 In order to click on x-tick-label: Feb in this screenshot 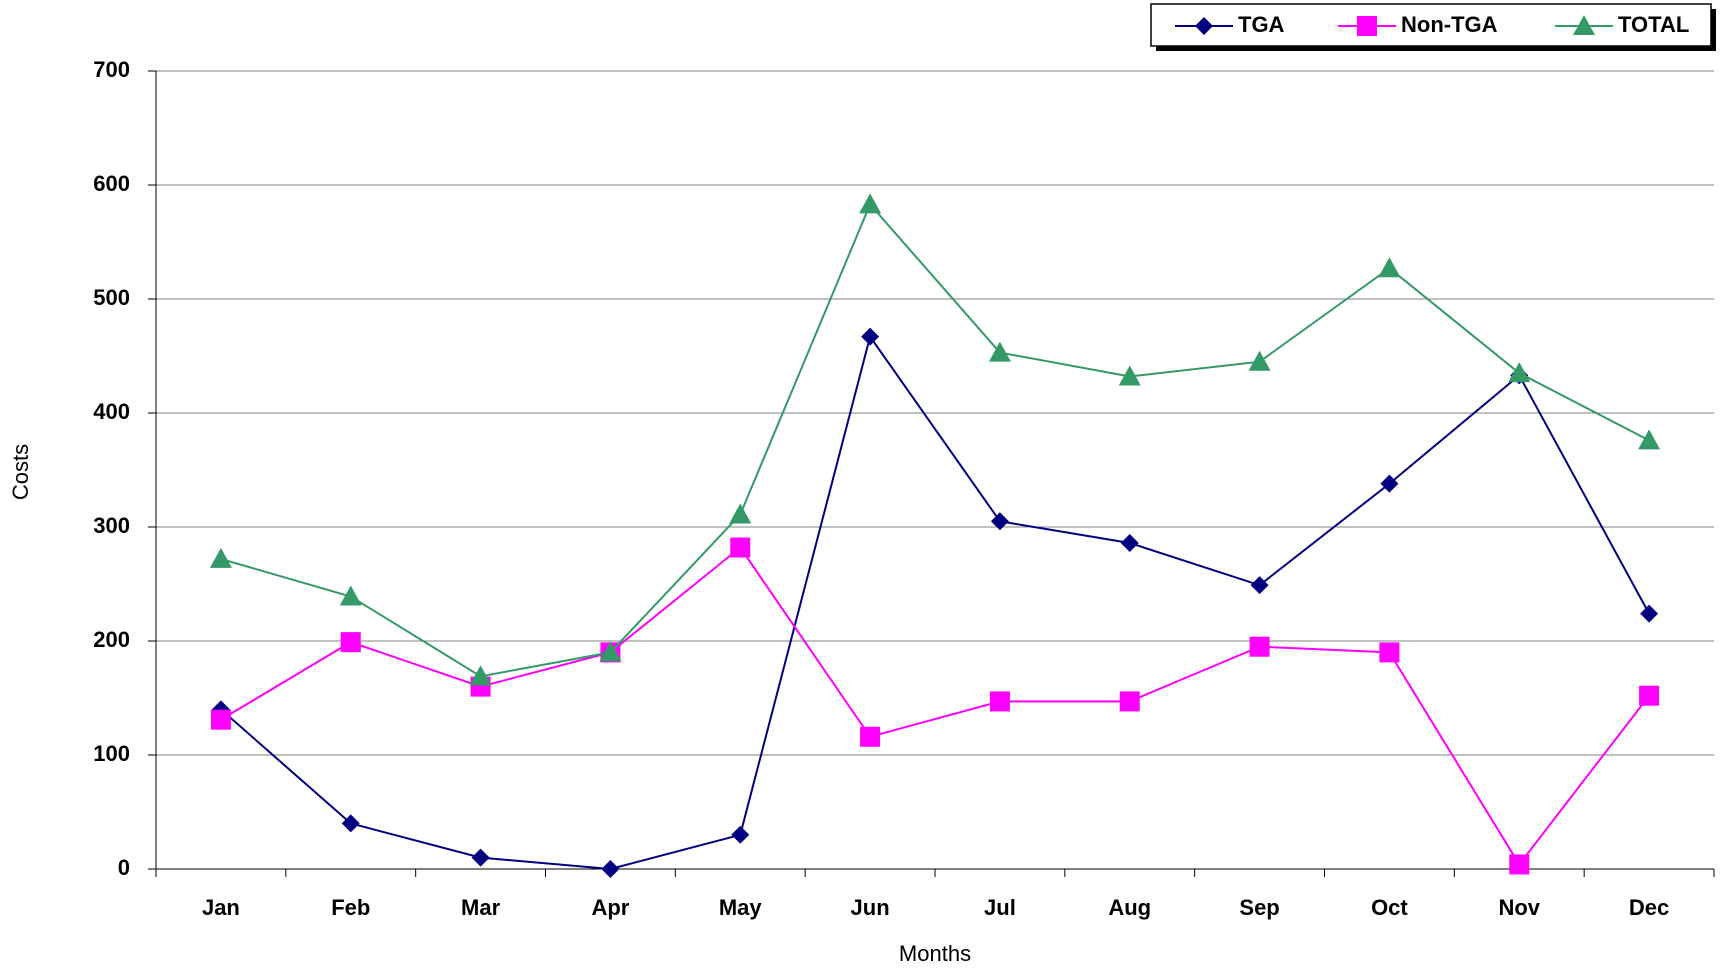, I will do `click(350, 907)`.